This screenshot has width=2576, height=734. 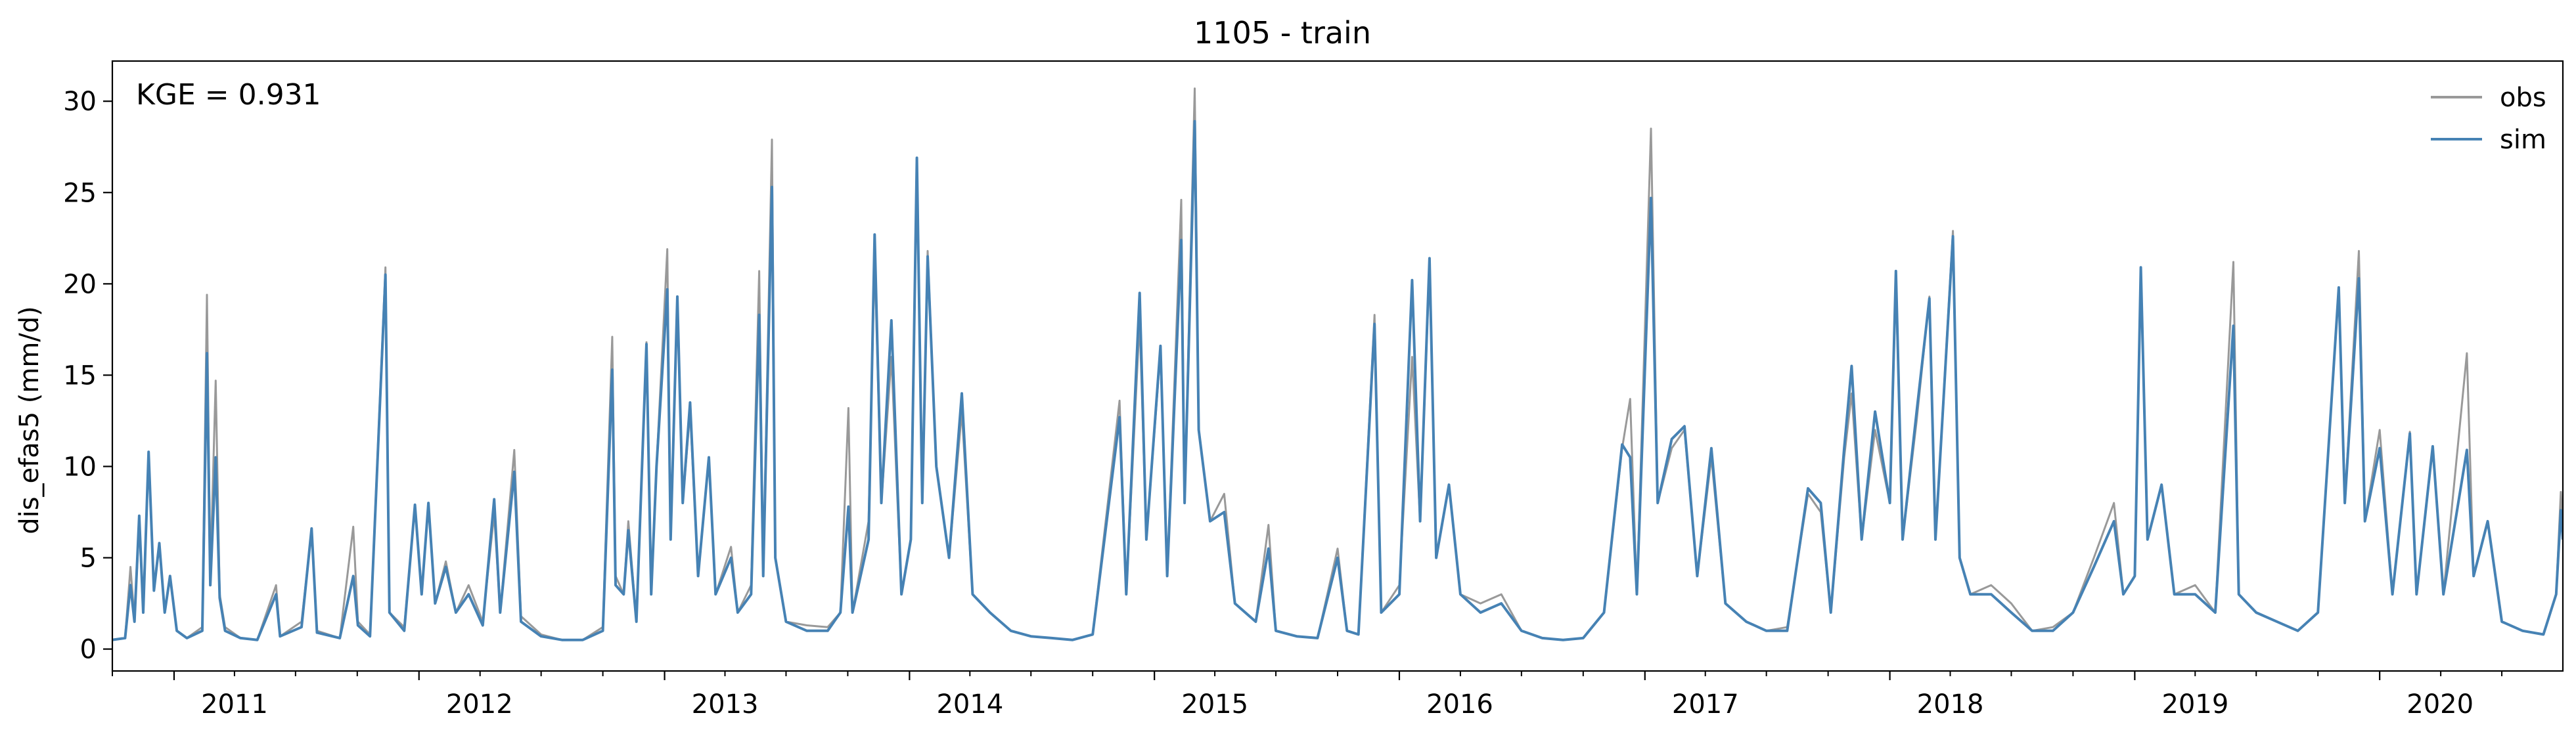 I want to click on y-tick-label: 0, so click(x=88, y=650).